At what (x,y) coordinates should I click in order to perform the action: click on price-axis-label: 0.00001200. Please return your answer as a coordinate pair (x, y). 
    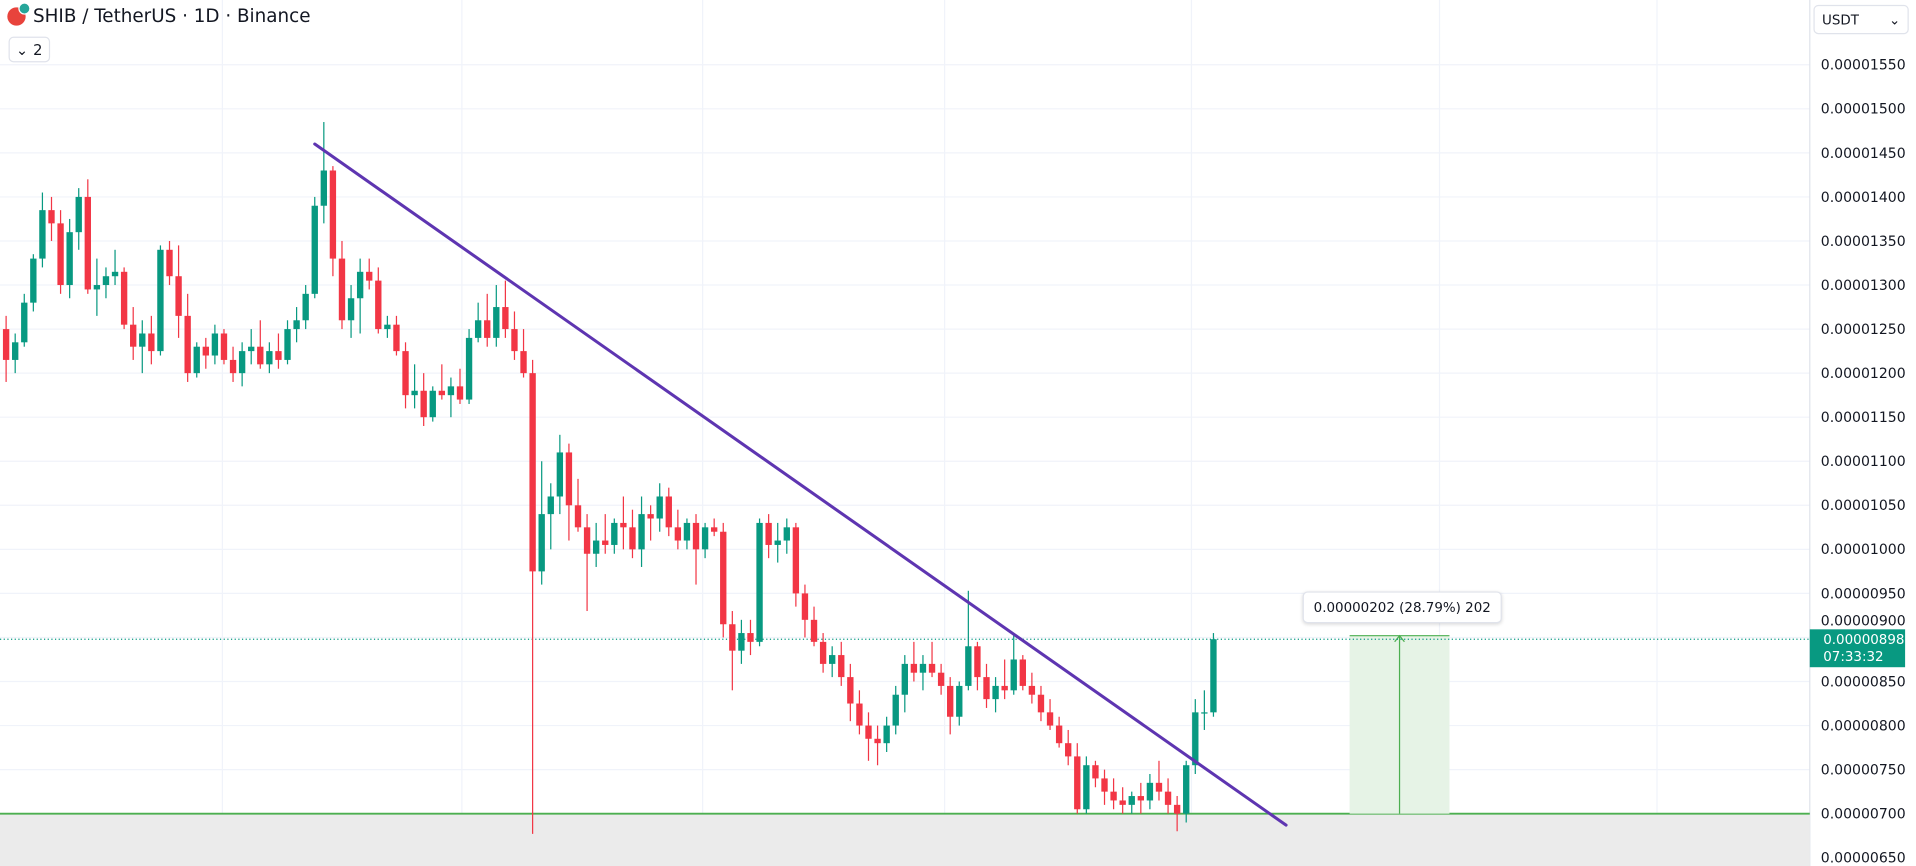
    Looking at the image, I should click on (1863, 374).